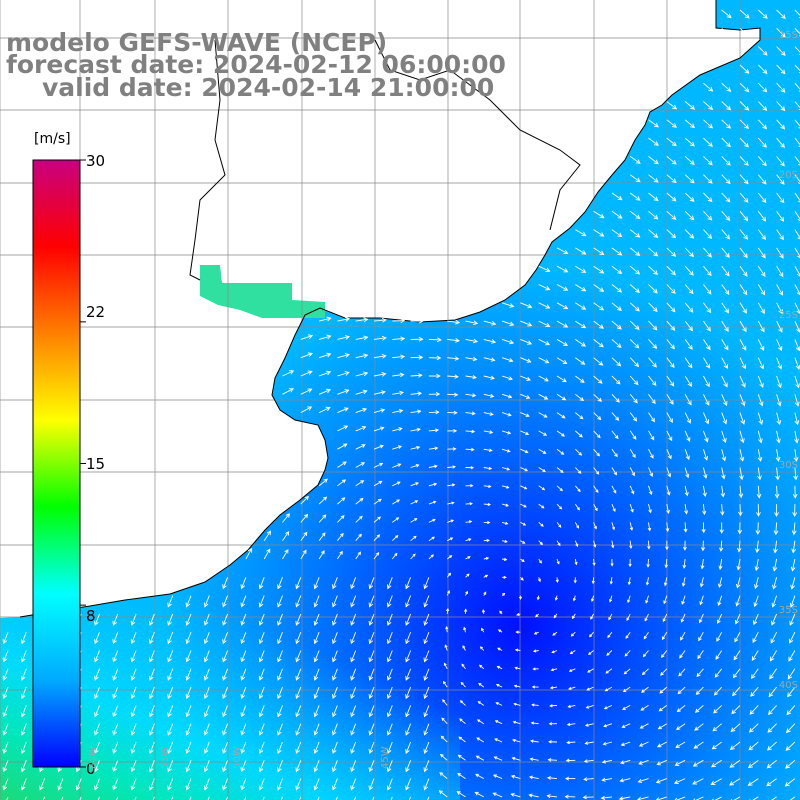 The image size is (800, 800). Describe the element at coordinates (788, 465) in the screenshot. I see `lat-label: 30S` at that location.